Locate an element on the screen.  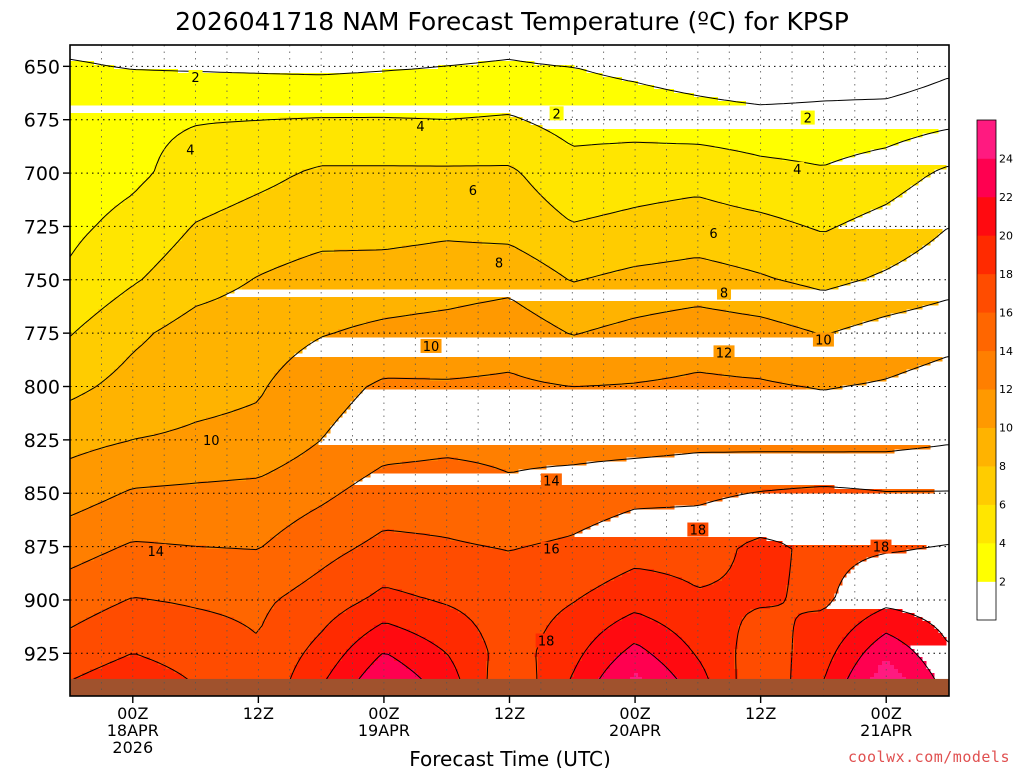
colorbar-frame is located at coordinates (986, 370).